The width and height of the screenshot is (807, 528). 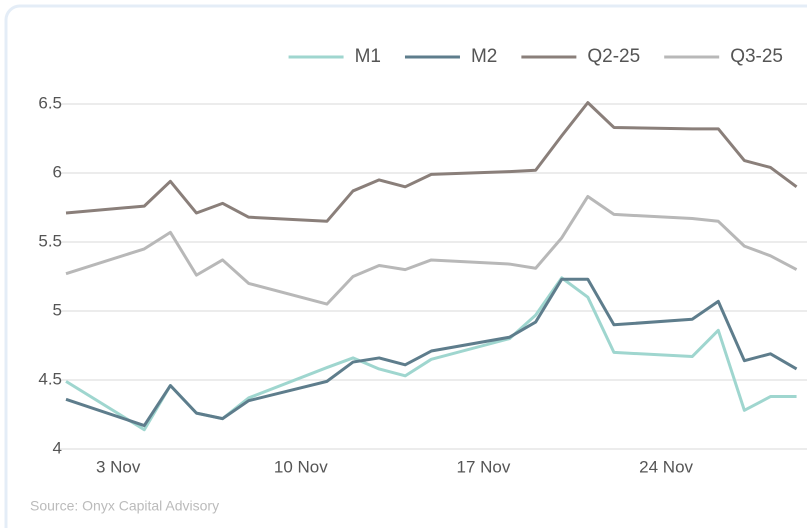 What do you see at coordinates (368, 56) in the screenshot?
I see `legend-label: M1` at bounding box center [368, 56].